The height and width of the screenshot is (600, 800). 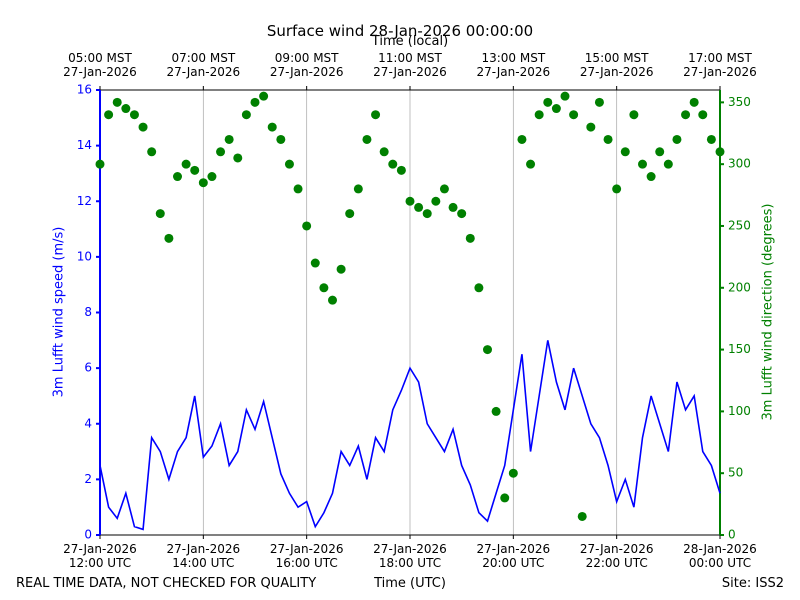 What do you see at coordinates (616, 556) in the screenshot?
I see `x-tick-label: 27-Jan-2026 22:00 UTC` at bounding box center [616, 556].